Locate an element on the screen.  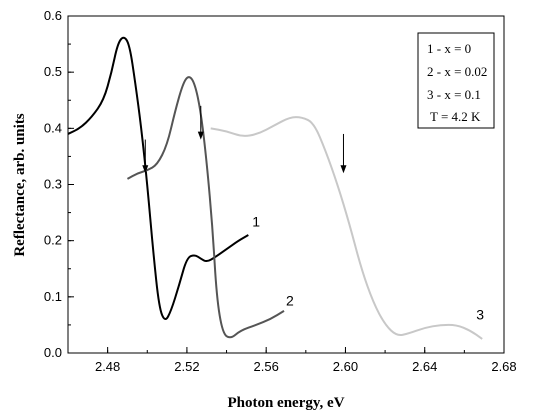
y-tick-label: 0.6 is located at coordinates (53, 15).